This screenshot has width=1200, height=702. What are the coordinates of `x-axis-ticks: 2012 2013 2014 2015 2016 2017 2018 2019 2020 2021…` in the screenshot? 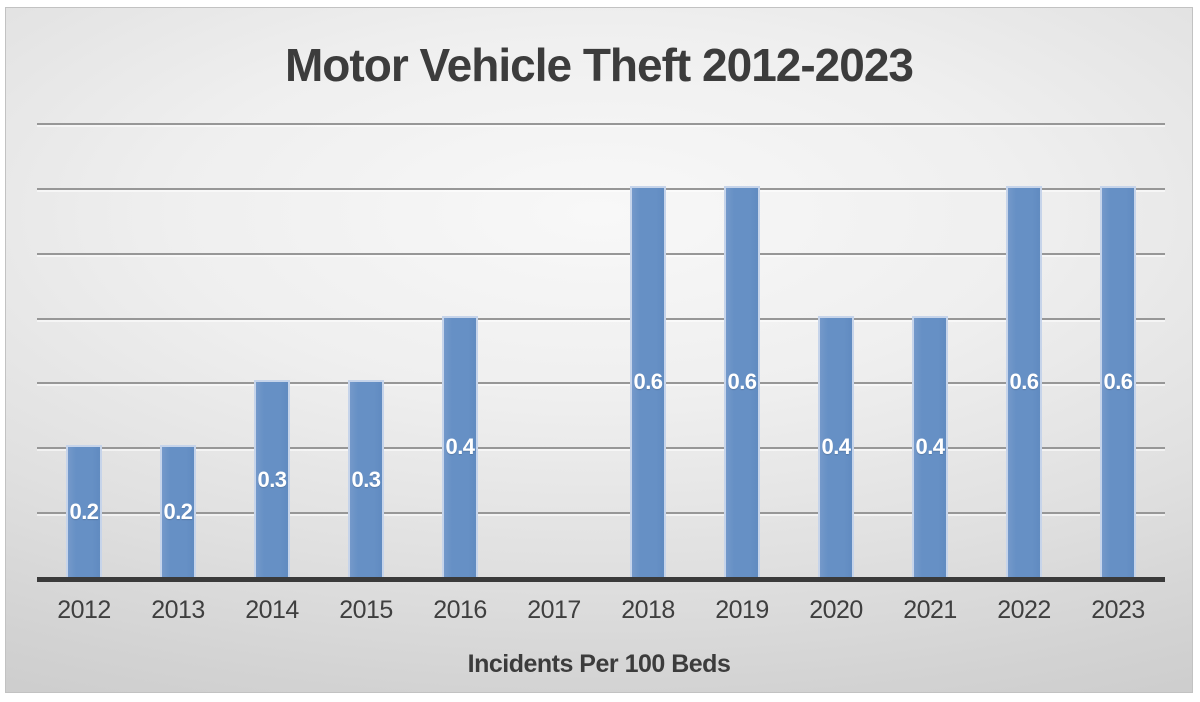 It's located at (601, 610).